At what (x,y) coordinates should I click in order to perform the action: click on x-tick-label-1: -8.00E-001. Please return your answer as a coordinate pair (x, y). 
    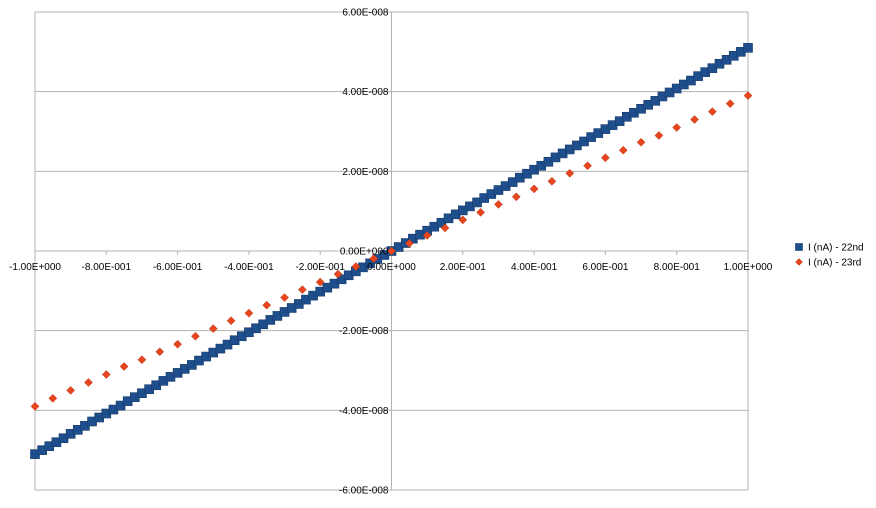
    Looking at the image, I should click on (107, 267).